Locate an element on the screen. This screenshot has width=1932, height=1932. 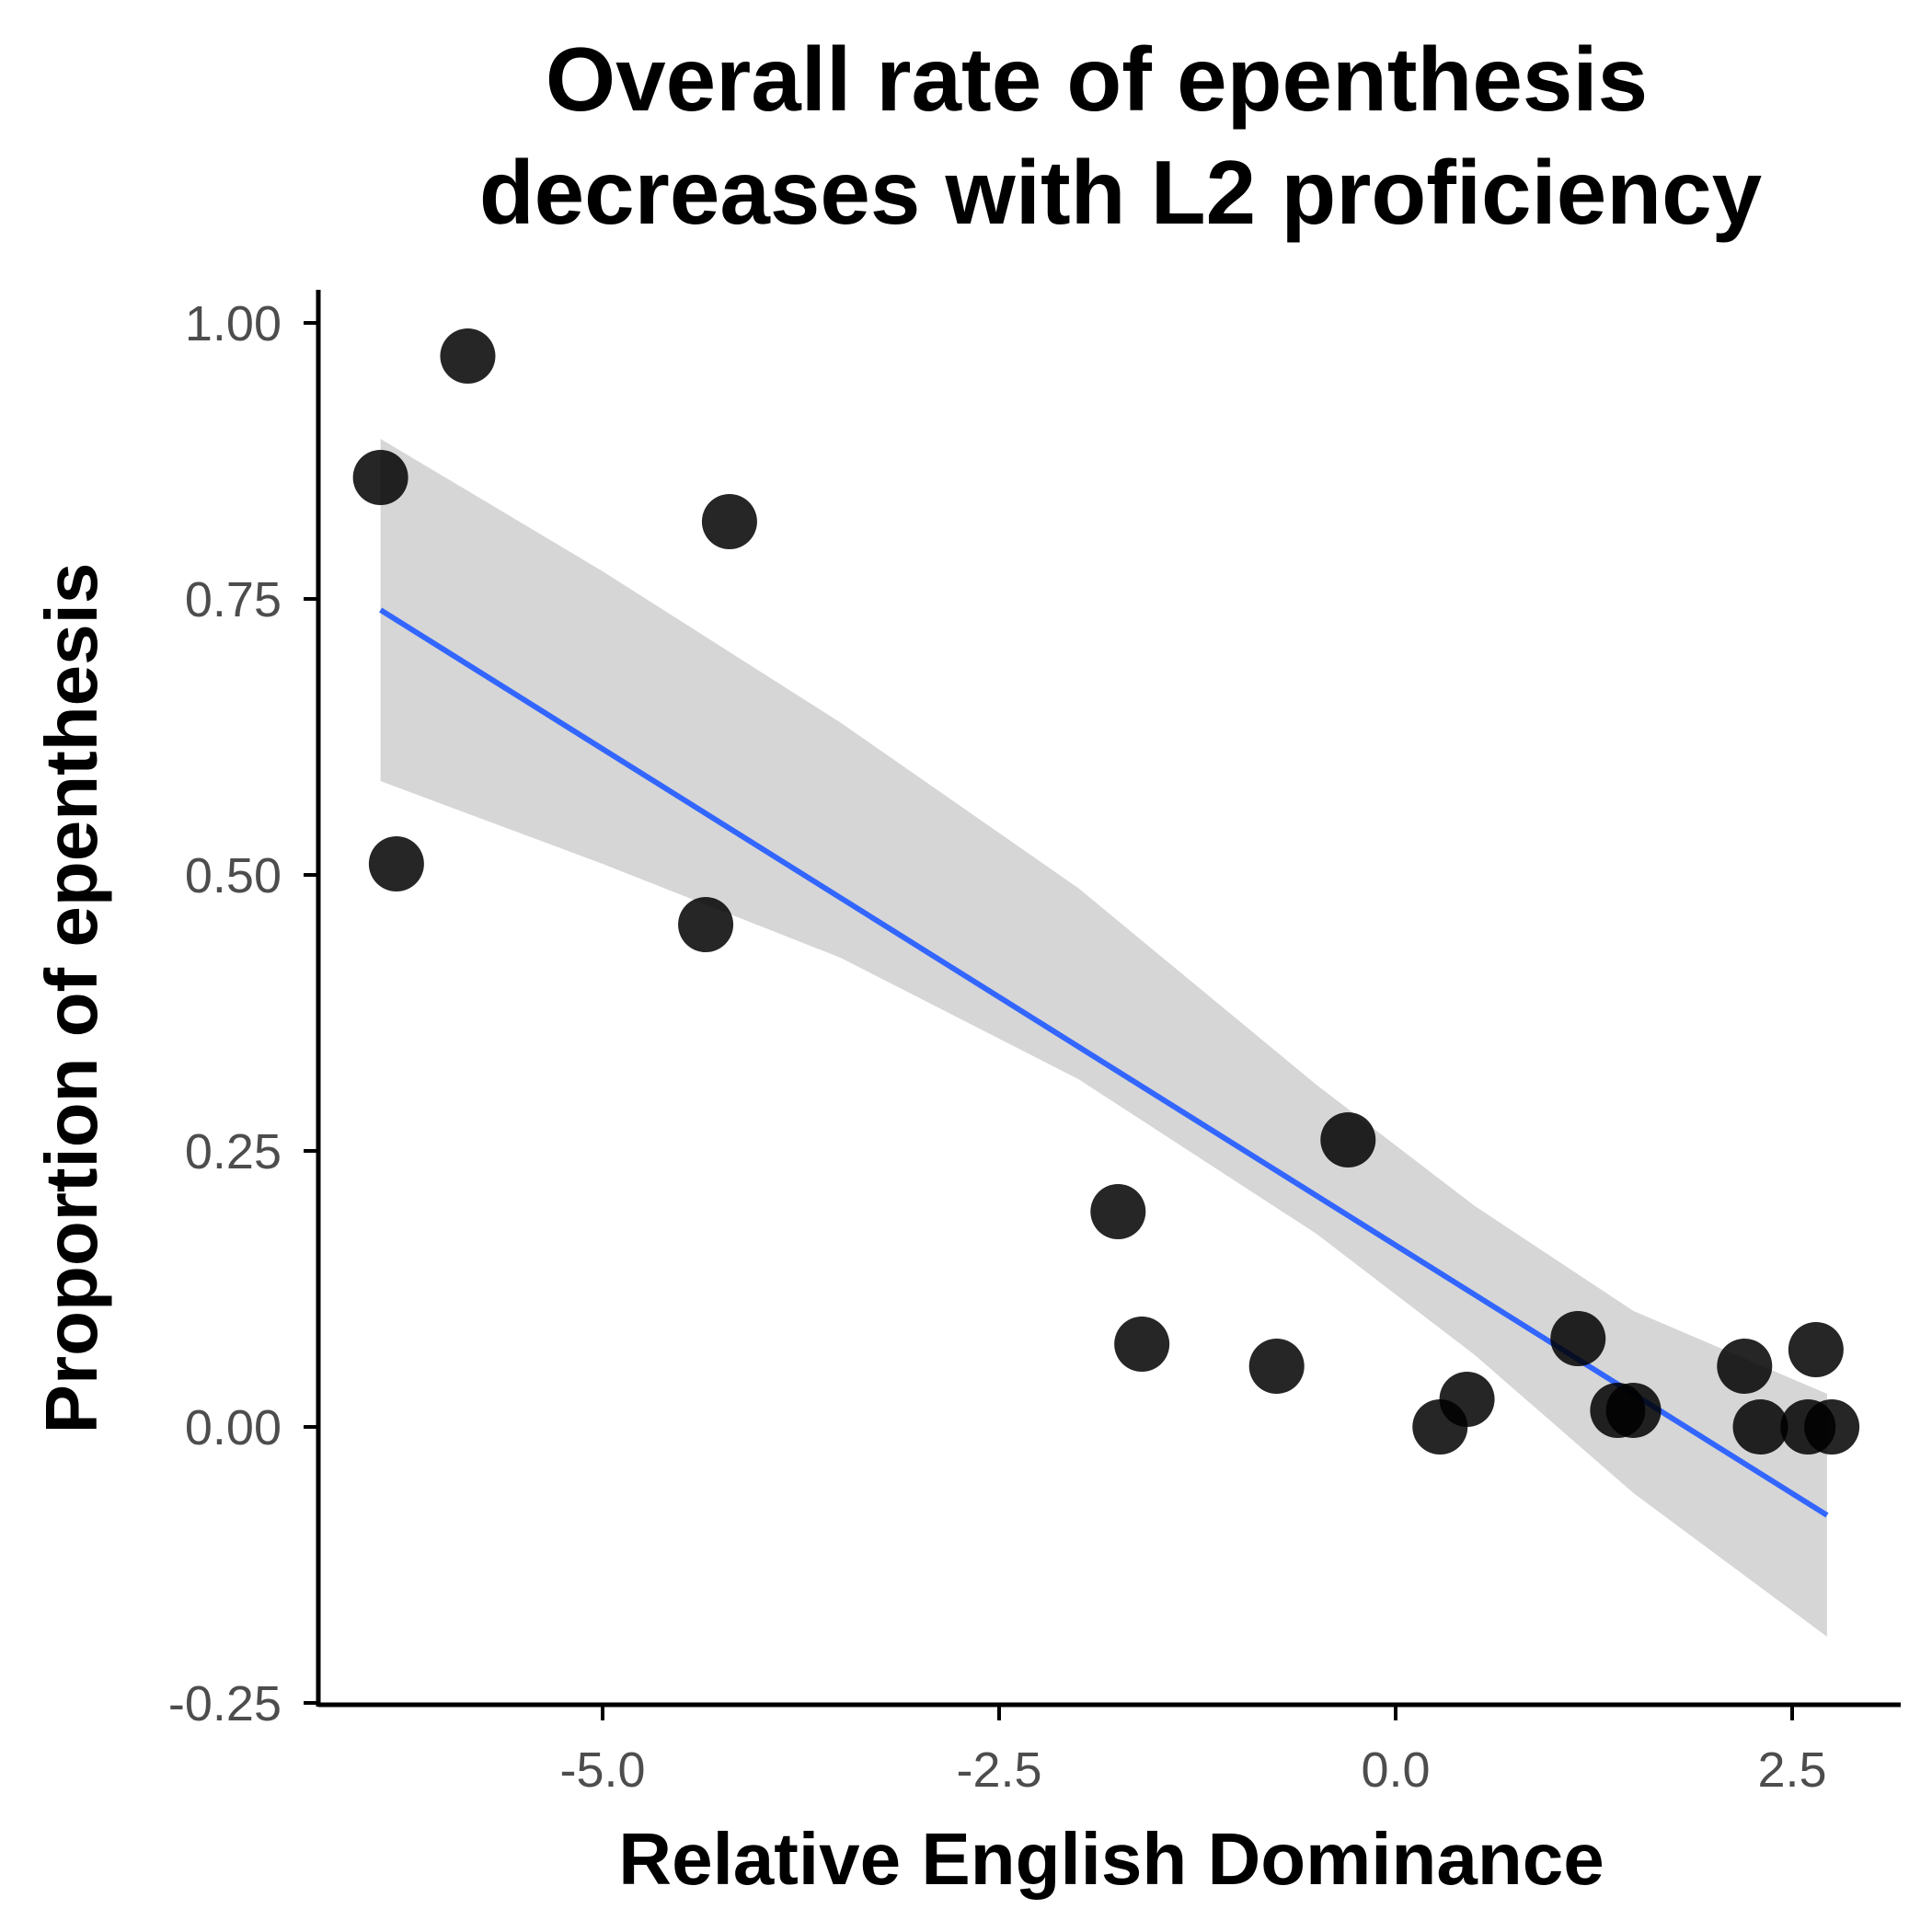
y-tick-label-1: -0.25 is located at coordinates (225, 1703).